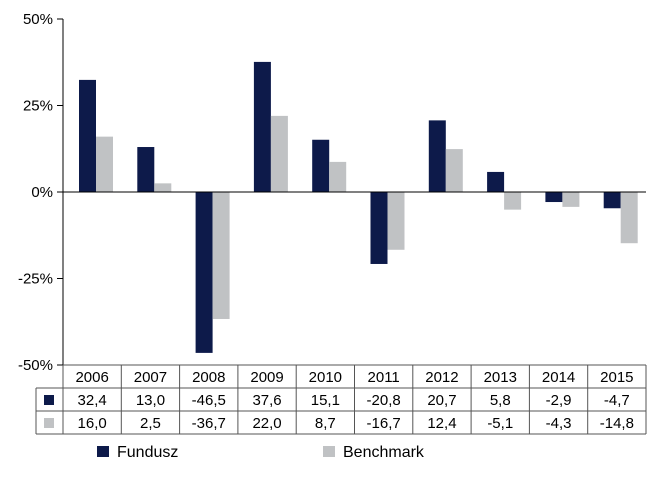  Describe the element at coordinates (441, 400) in the screenshot. I see `data-label-fundusz: 20,7` at that location.